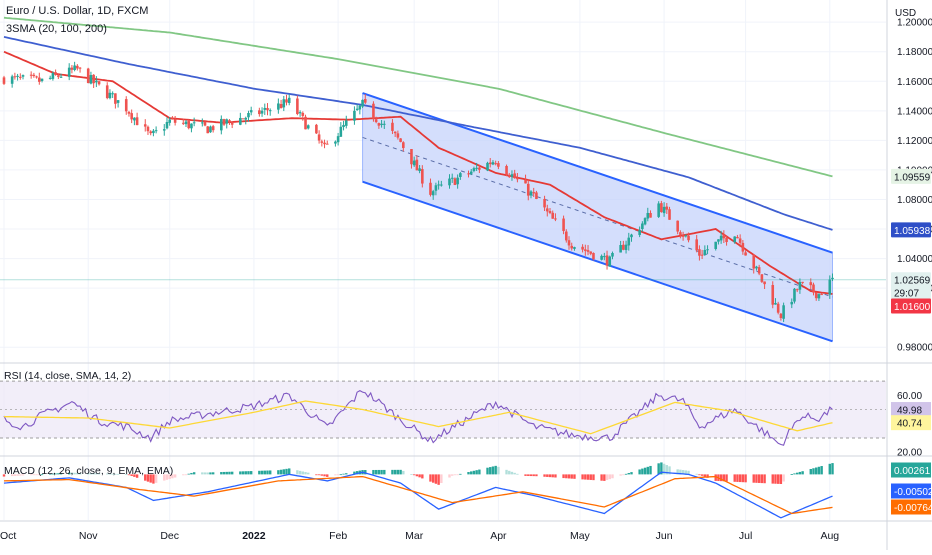 Image resolution: width=932 pixels, height=555 pixels. What do you see at coordinates (911, 176) in the screenshot?
I see `sma200-badge-bg` at bounding box center [911, 176].